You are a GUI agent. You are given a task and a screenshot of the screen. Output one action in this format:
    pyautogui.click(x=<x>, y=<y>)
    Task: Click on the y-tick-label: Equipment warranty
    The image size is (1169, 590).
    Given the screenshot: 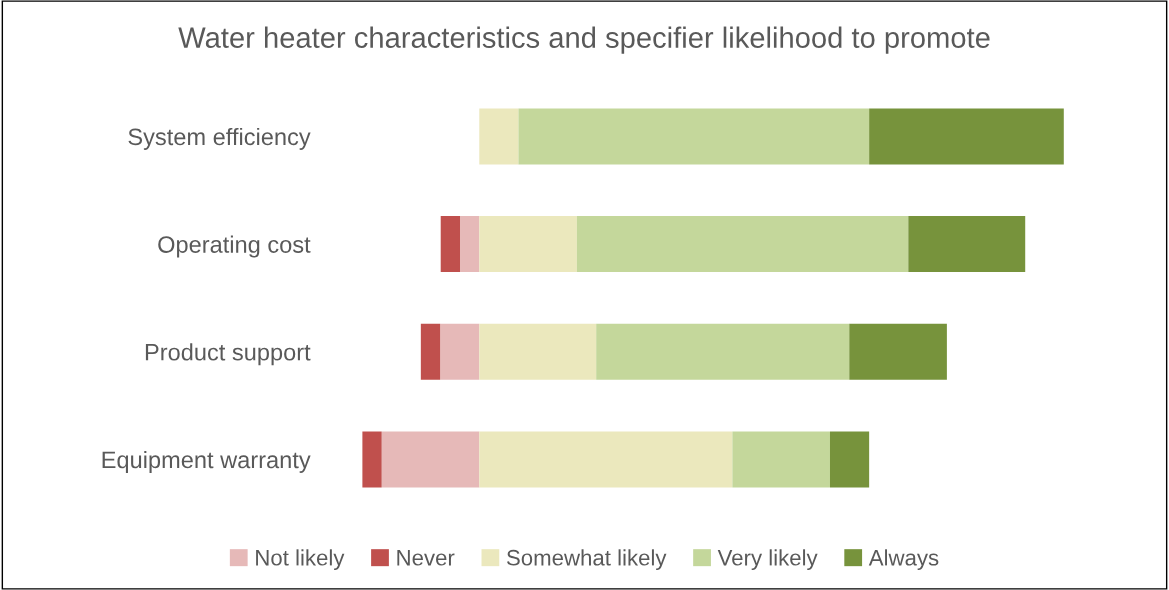 What is the action you would take?
    pyautogui.click(x=206, y=461)
    